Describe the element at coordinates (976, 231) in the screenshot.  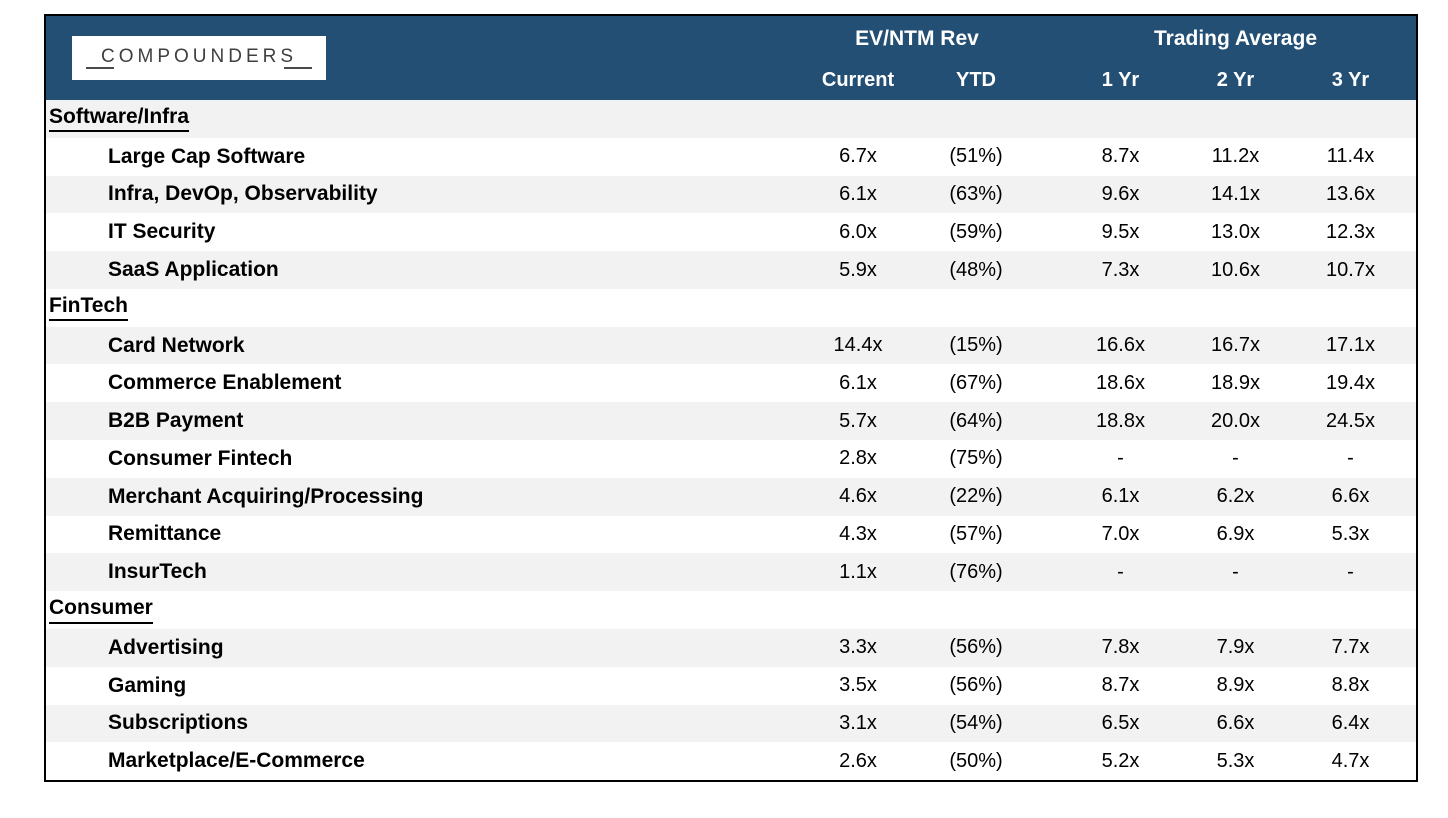
I see `cell-ytd: (59%)` at that location.